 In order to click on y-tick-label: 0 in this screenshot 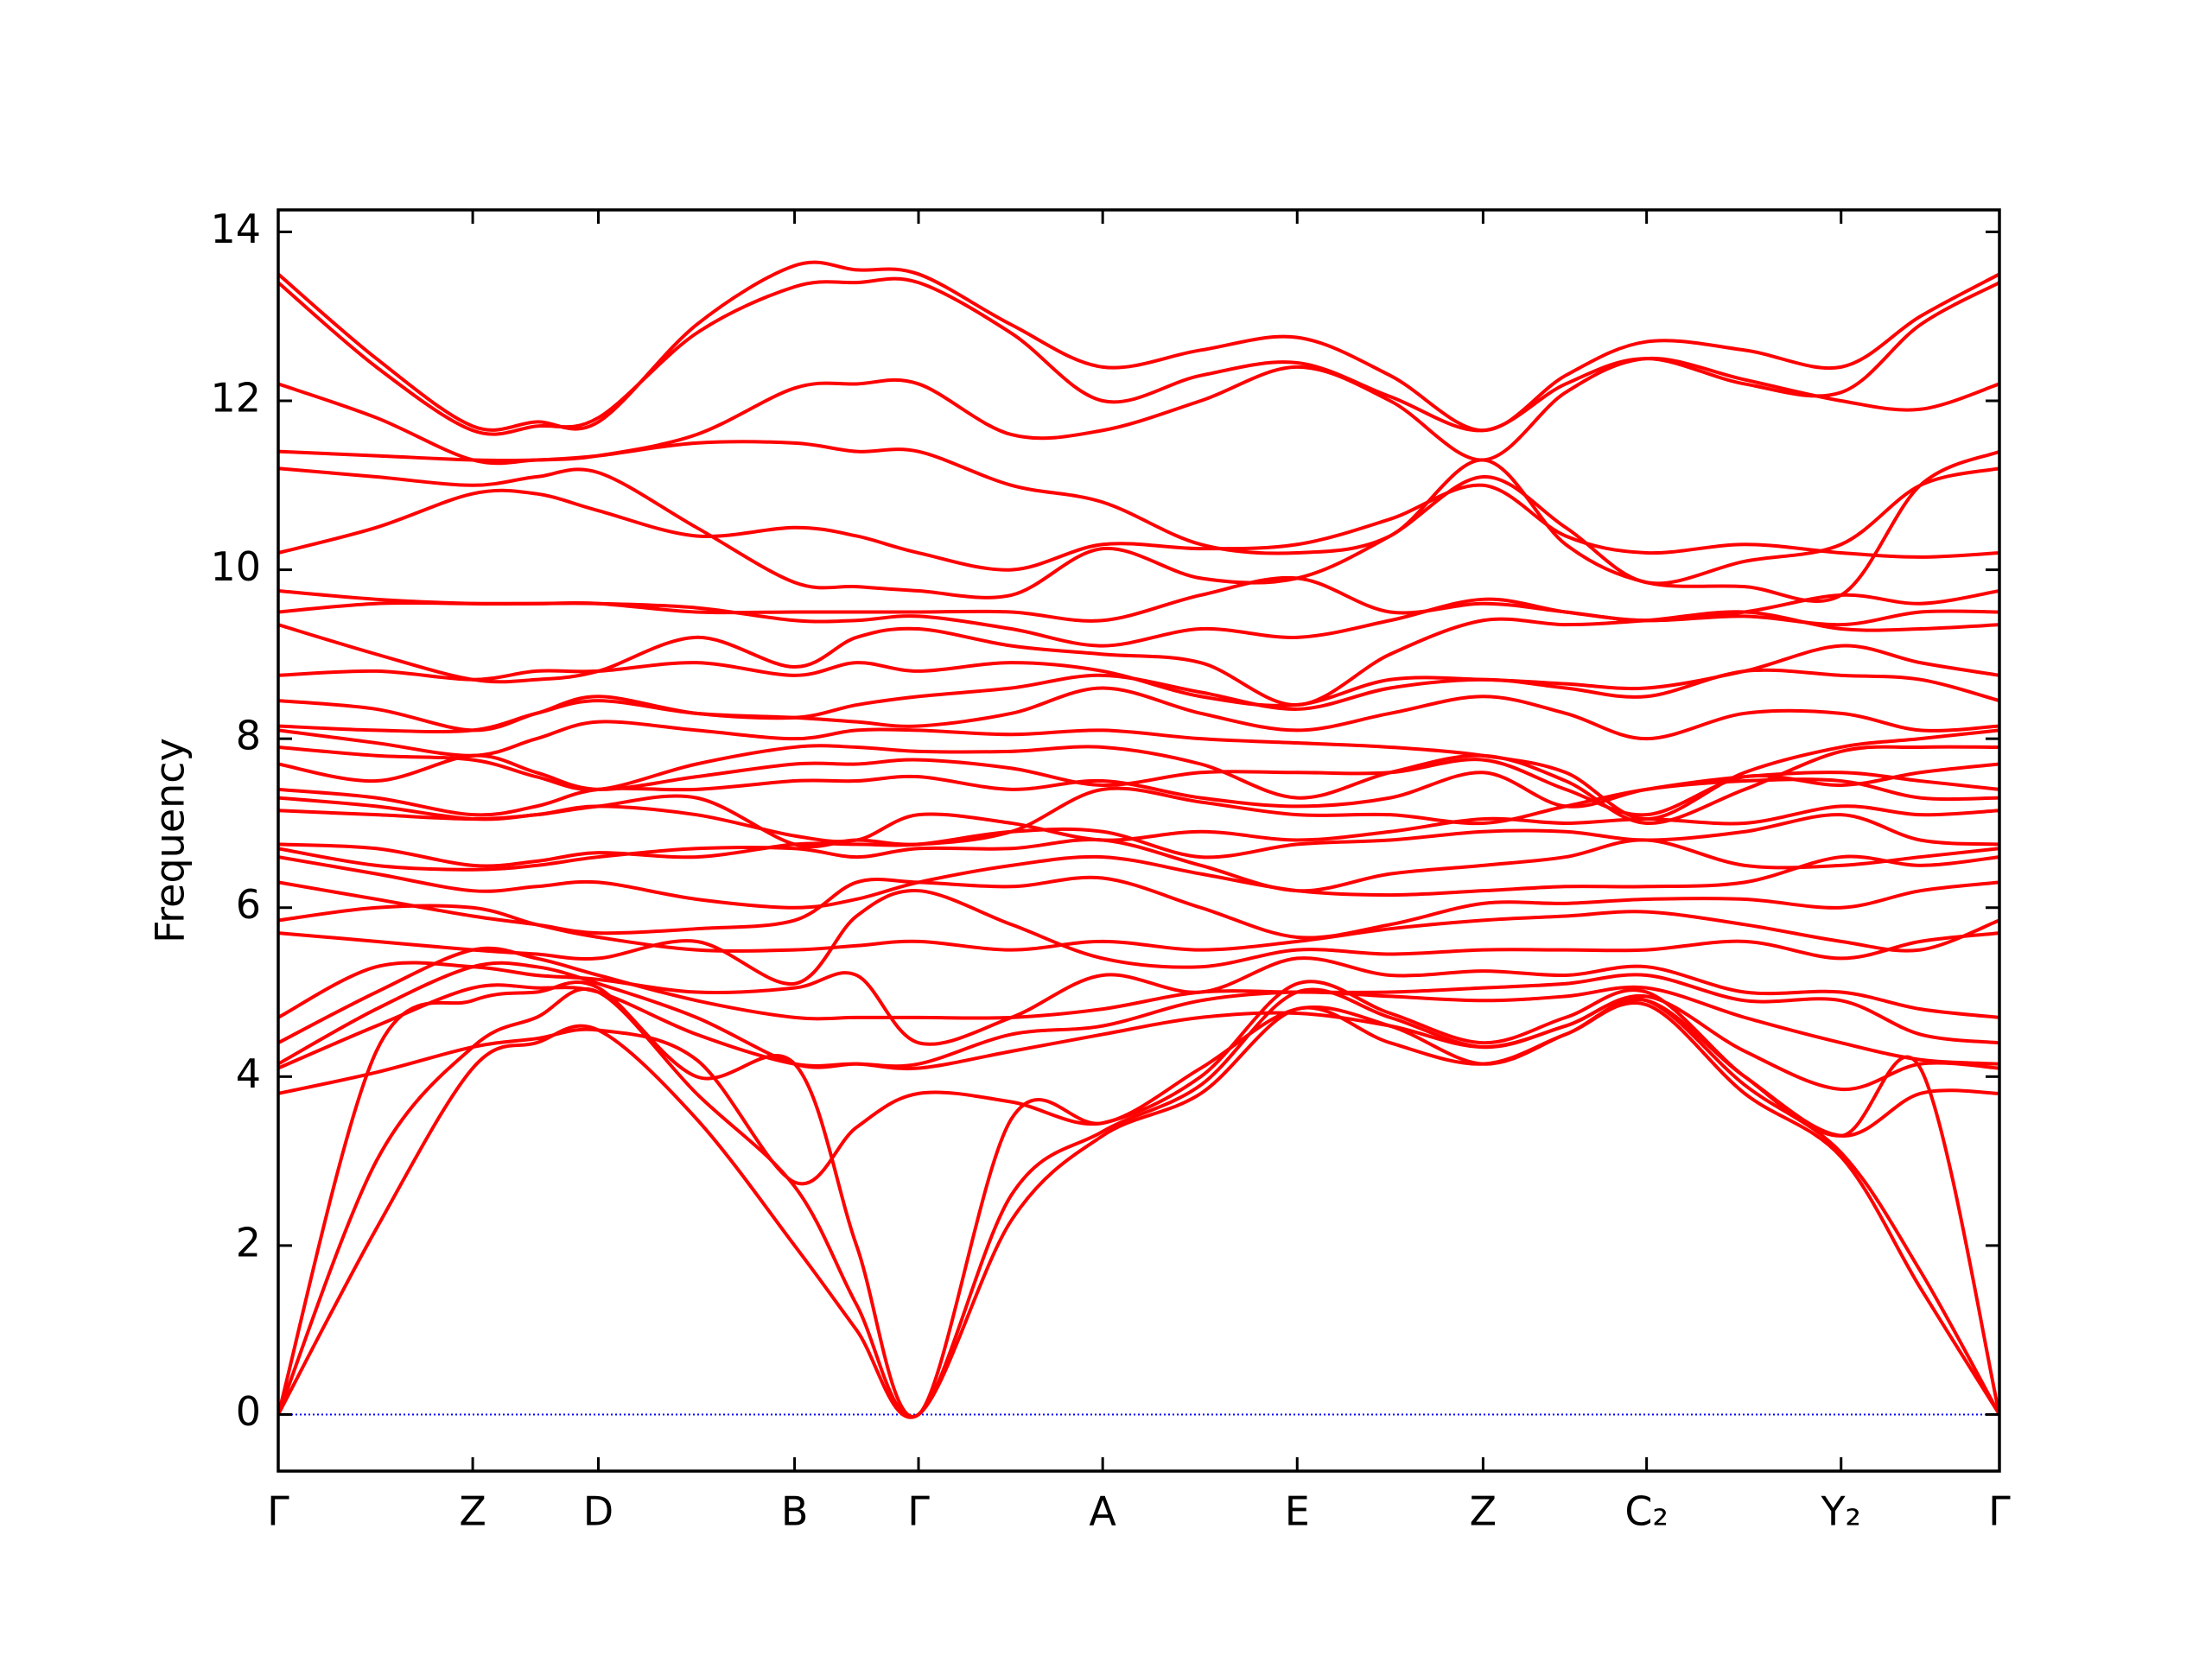, I will do `click(248, 1411)`.